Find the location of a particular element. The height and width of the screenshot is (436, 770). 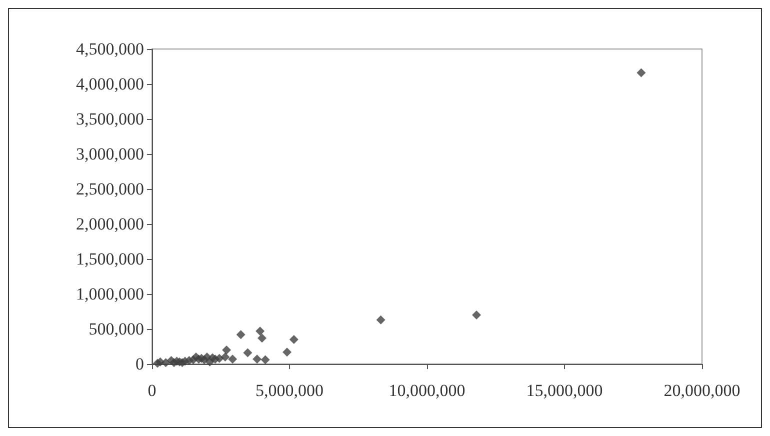

x-tick-label: 0 is located at coordinates (152, 390).